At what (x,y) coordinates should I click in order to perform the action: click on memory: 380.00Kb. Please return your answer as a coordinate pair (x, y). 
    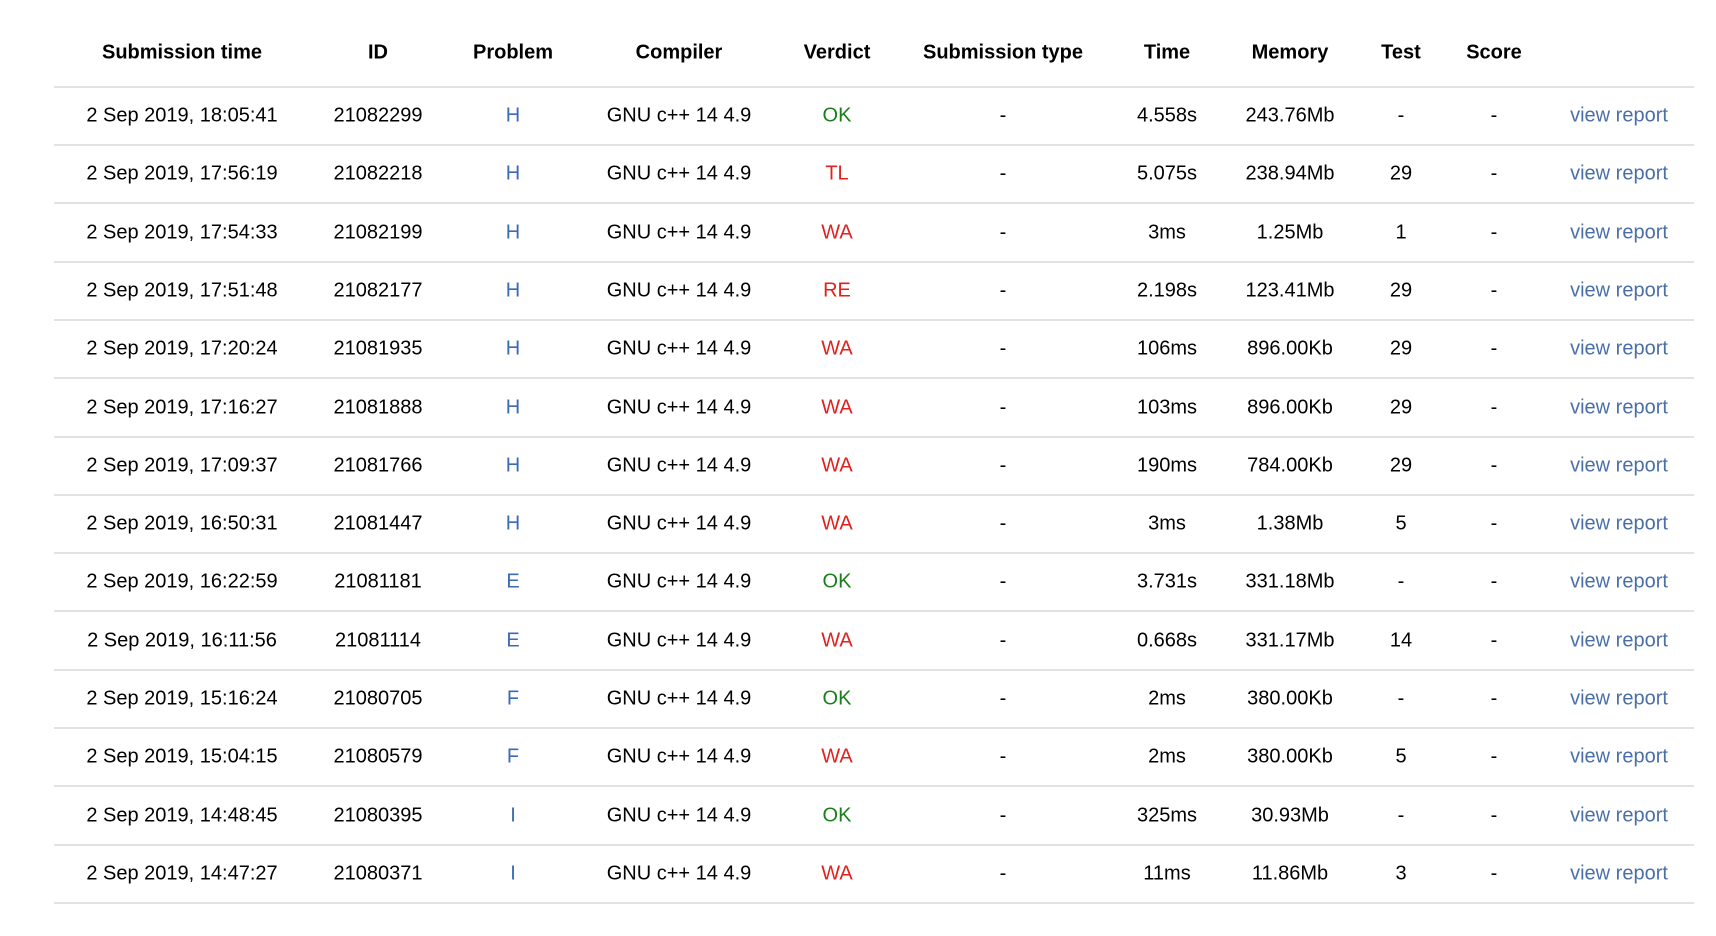
    Looking at the image, I should click on (1290, 756).